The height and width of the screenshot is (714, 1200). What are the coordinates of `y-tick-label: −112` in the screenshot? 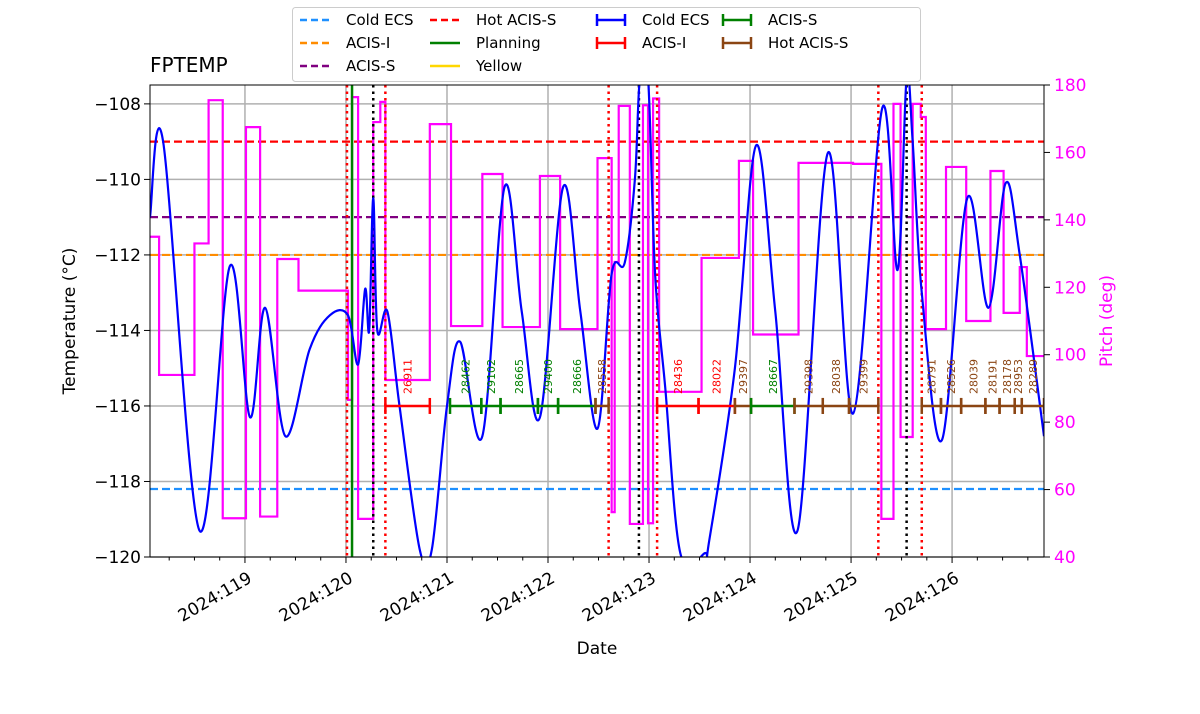 It's located at (117, 256).